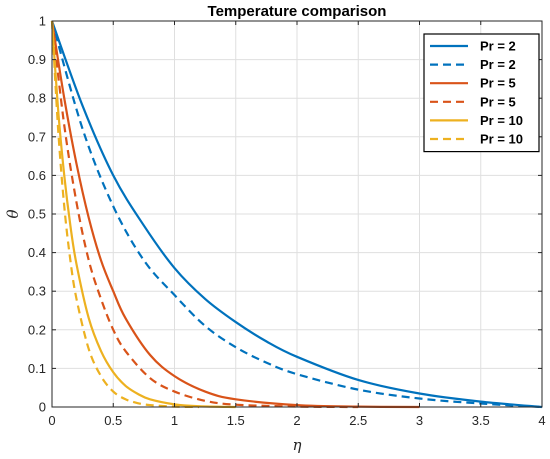  I want to click on y-axis-label: θ, so click(13, 213).